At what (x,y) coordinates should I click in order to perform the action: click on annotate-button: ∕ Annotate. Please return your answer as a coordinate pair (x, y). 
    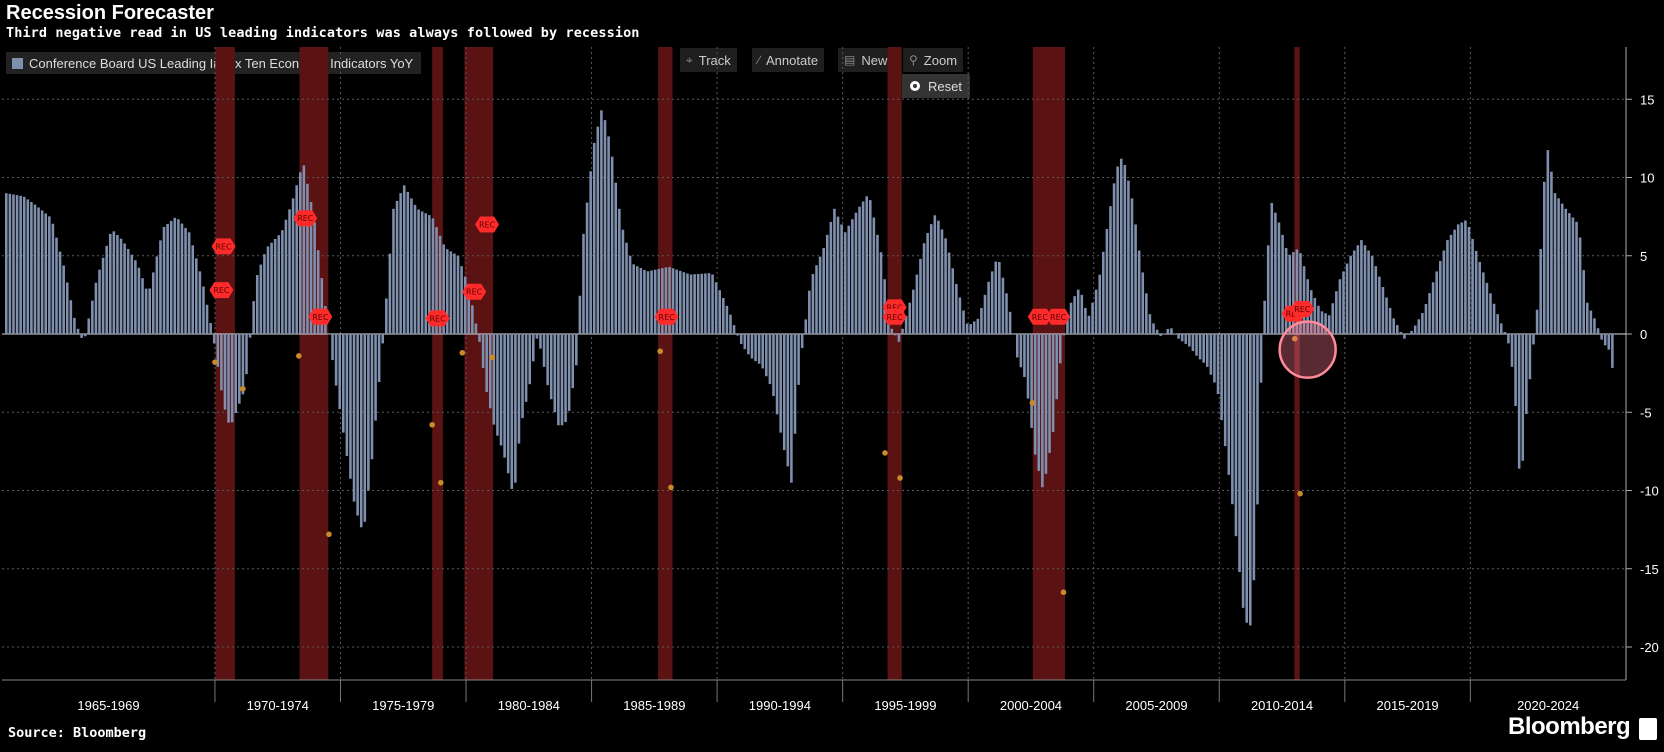
    Looking at the image, I should click on (788, 60).